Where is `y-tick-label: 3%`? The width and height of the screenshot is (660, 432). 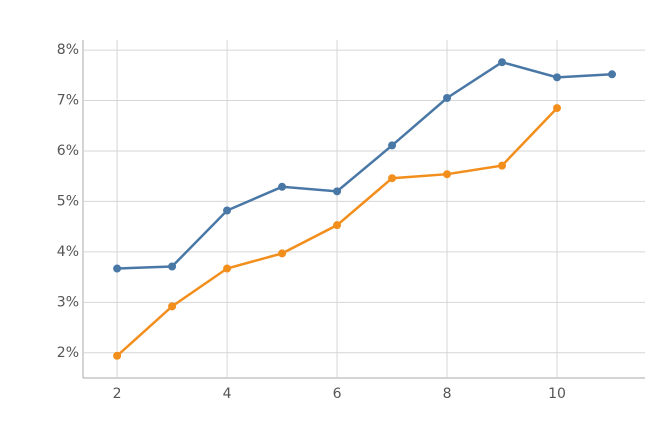
y-tick-label: 3% is located at coordinates (68, 302).